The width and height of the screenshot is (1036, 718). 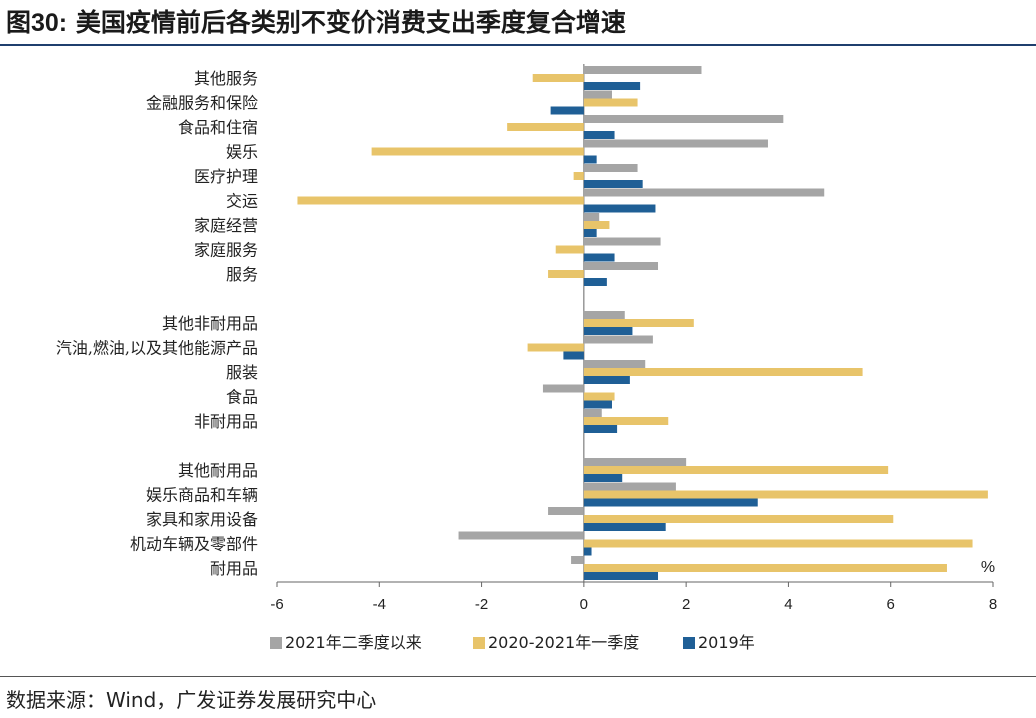 I want to click on source-rule, so click(x=518, y=676).